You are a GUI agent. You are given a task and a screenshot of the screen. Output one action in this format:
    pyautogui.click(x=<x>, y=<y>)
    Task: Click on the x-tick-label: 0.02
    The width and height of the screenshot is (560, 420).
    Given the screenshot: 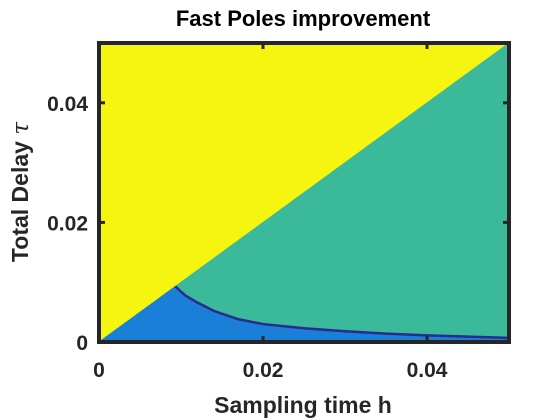 What is the action you would take?
    pyautogui.click(x=263, y=370)
    